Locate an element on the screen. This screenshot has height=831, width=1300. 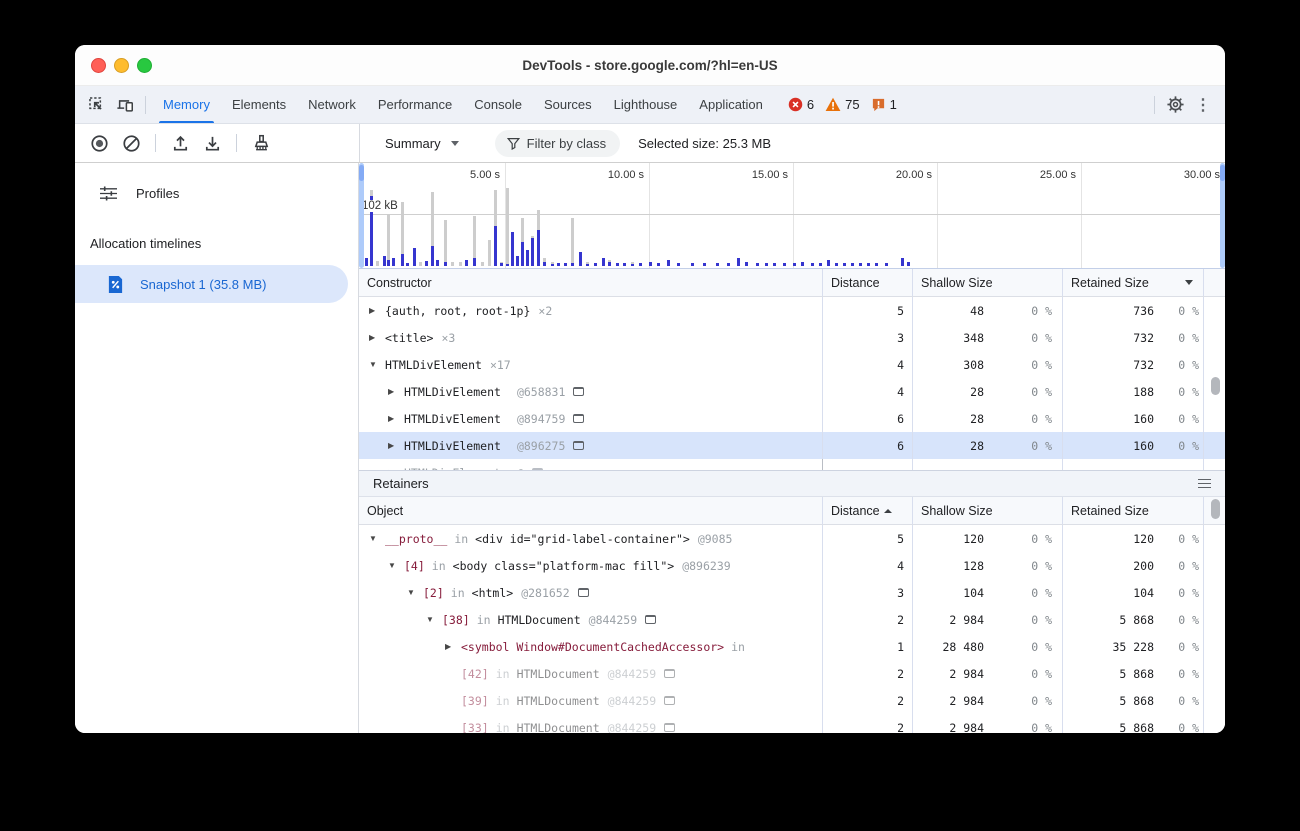
sidebar-item-snapshot-1: Snapshot 1 (35.8 MB) is located at coordinates (211, 284).